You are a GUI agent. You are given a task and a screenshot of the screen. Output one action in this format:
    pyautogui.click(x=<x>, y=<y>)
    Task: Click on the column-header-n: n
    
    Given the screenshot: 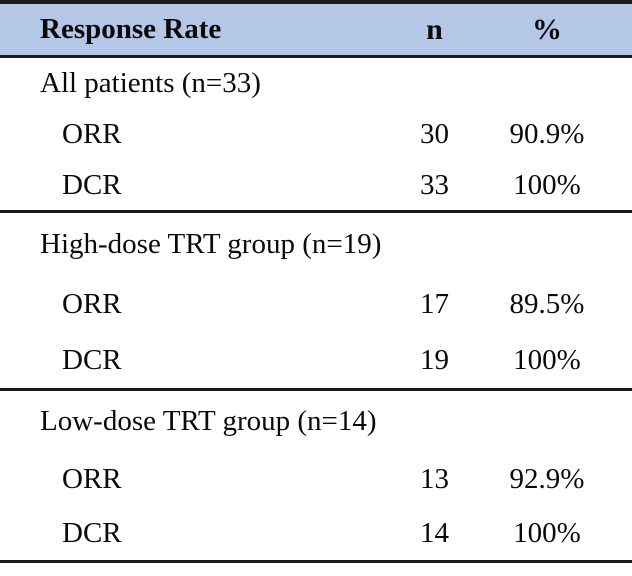 What is the action you would take?
    pyautogui.click(x=434, y=29)
    